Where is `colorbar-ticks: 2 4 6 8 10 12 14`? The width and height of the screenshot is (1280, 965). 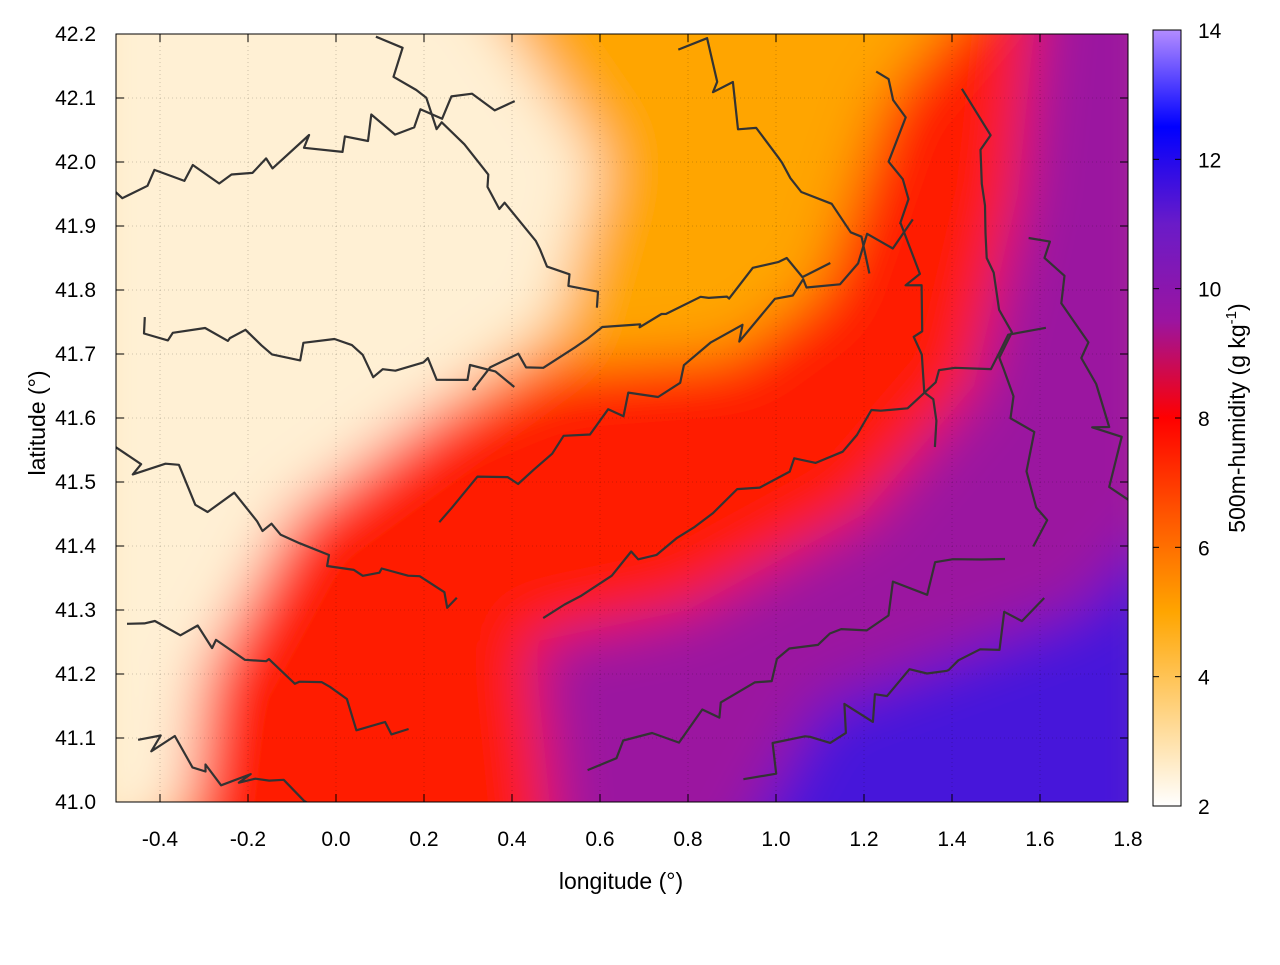 colorbar-ticks: 2 4 6 8 10 12 14 is located at coordinates (1187, 419).